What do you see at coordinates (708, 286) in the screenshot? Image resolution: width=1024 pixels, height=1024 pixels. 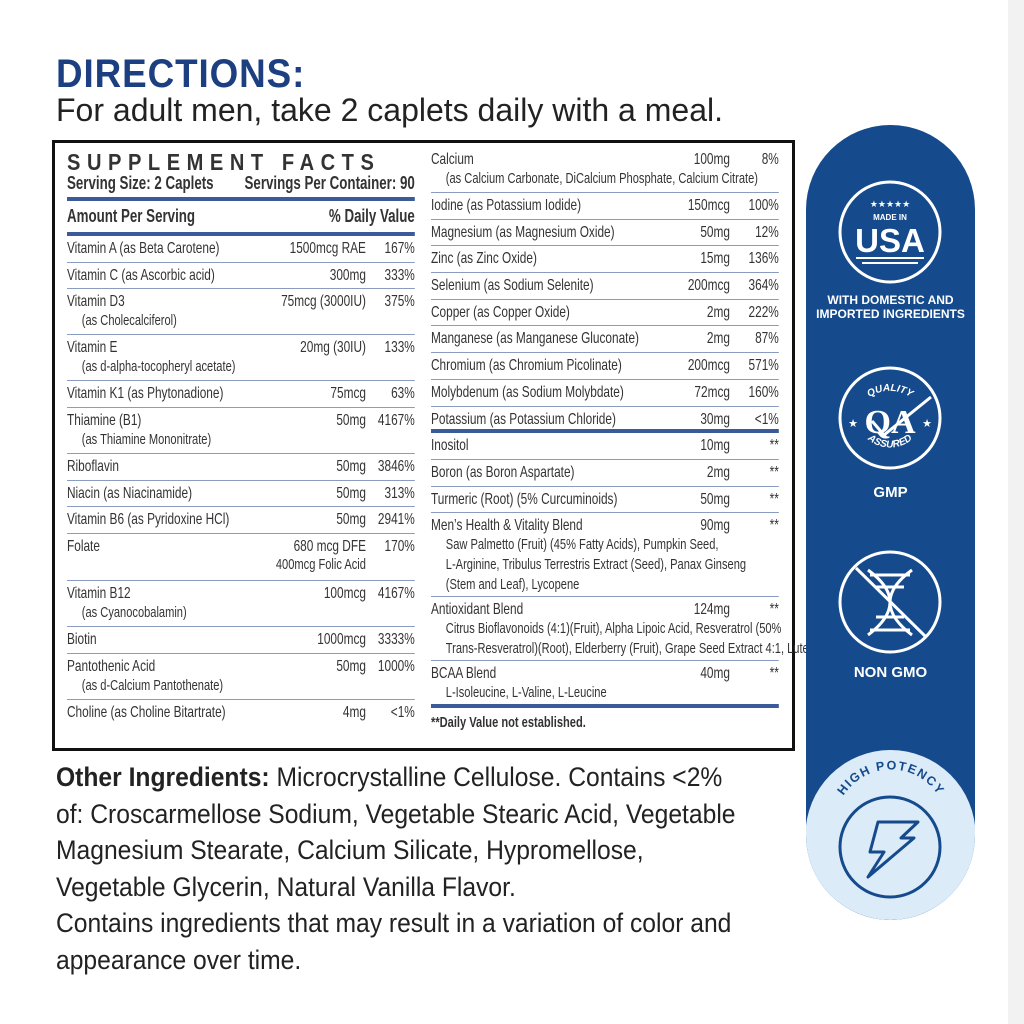 I see `nutrient-amount: 200mcg` at bounding box center [708, 286].